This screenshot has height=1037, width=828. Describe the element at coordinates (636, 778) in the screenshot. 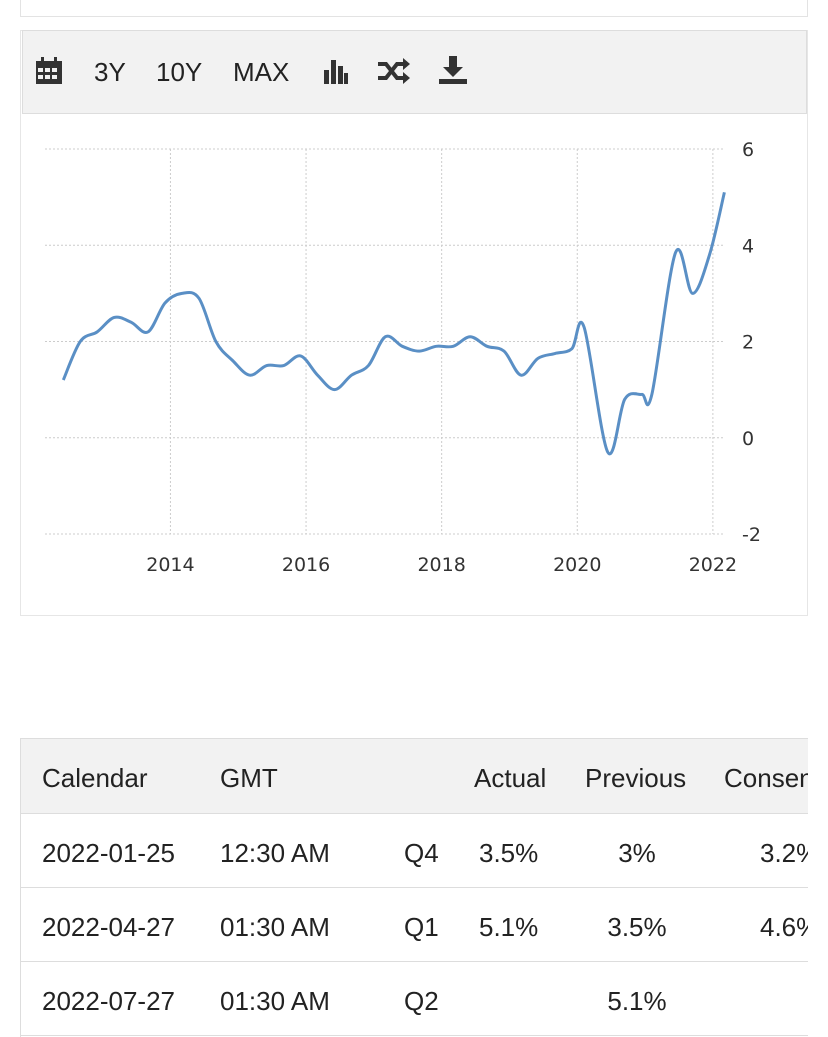

I see `header-cell: Previous` at that location.